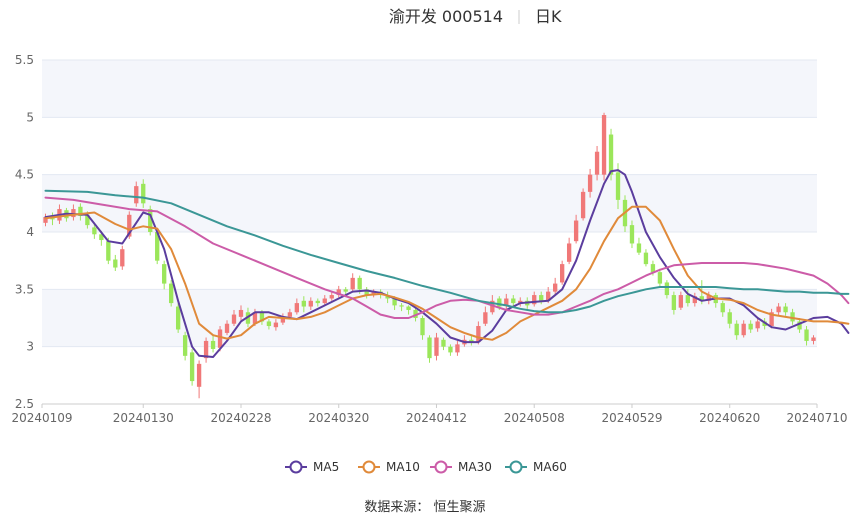 The height and width of the screenshot is (521, 850). What do you see at coordinates (312, 467) in the screenshot?
I see `legend-item-ma5: MA5` at bounding box center [312, 467].